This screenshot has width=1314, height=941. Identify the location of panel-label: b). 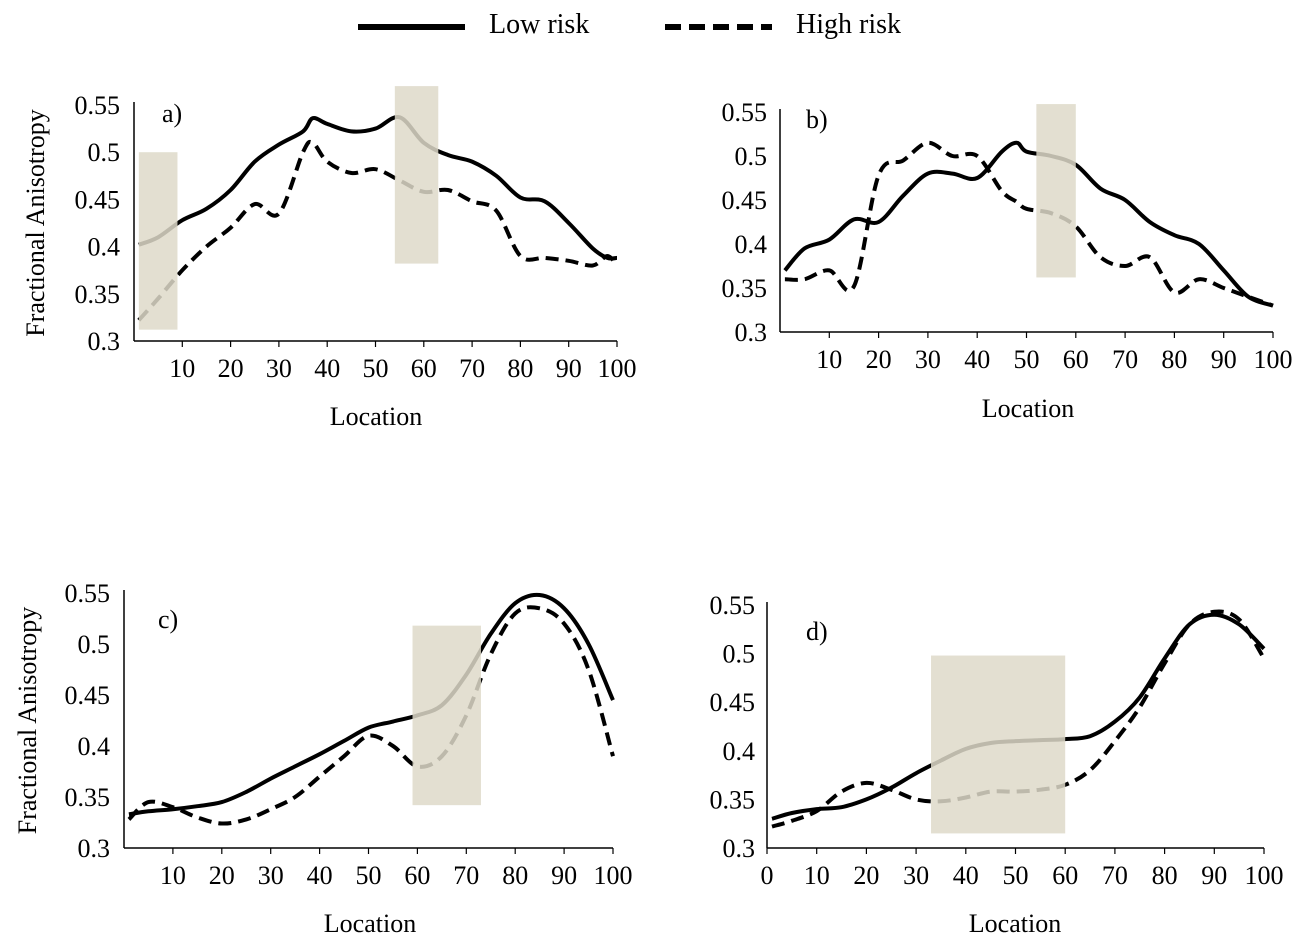
(817, 119).